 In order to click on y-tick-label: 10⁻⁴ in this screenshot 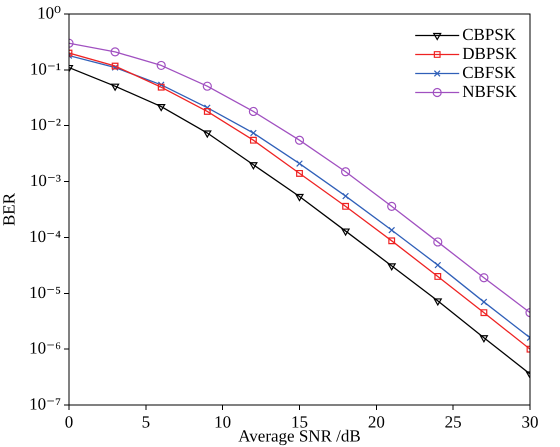, I will do `click(45, 236)`.